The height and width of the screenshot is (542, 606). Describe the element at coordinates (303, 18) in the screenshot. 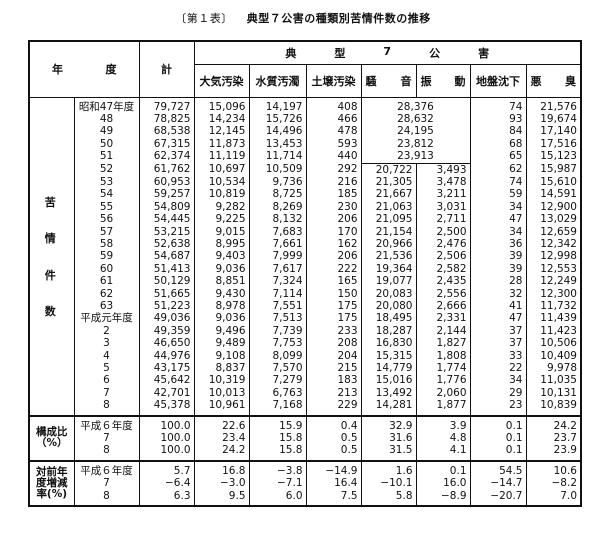

I see `table-title: 〔第１表〕 典型７公害の種類別苦情件数の推移` at that location.